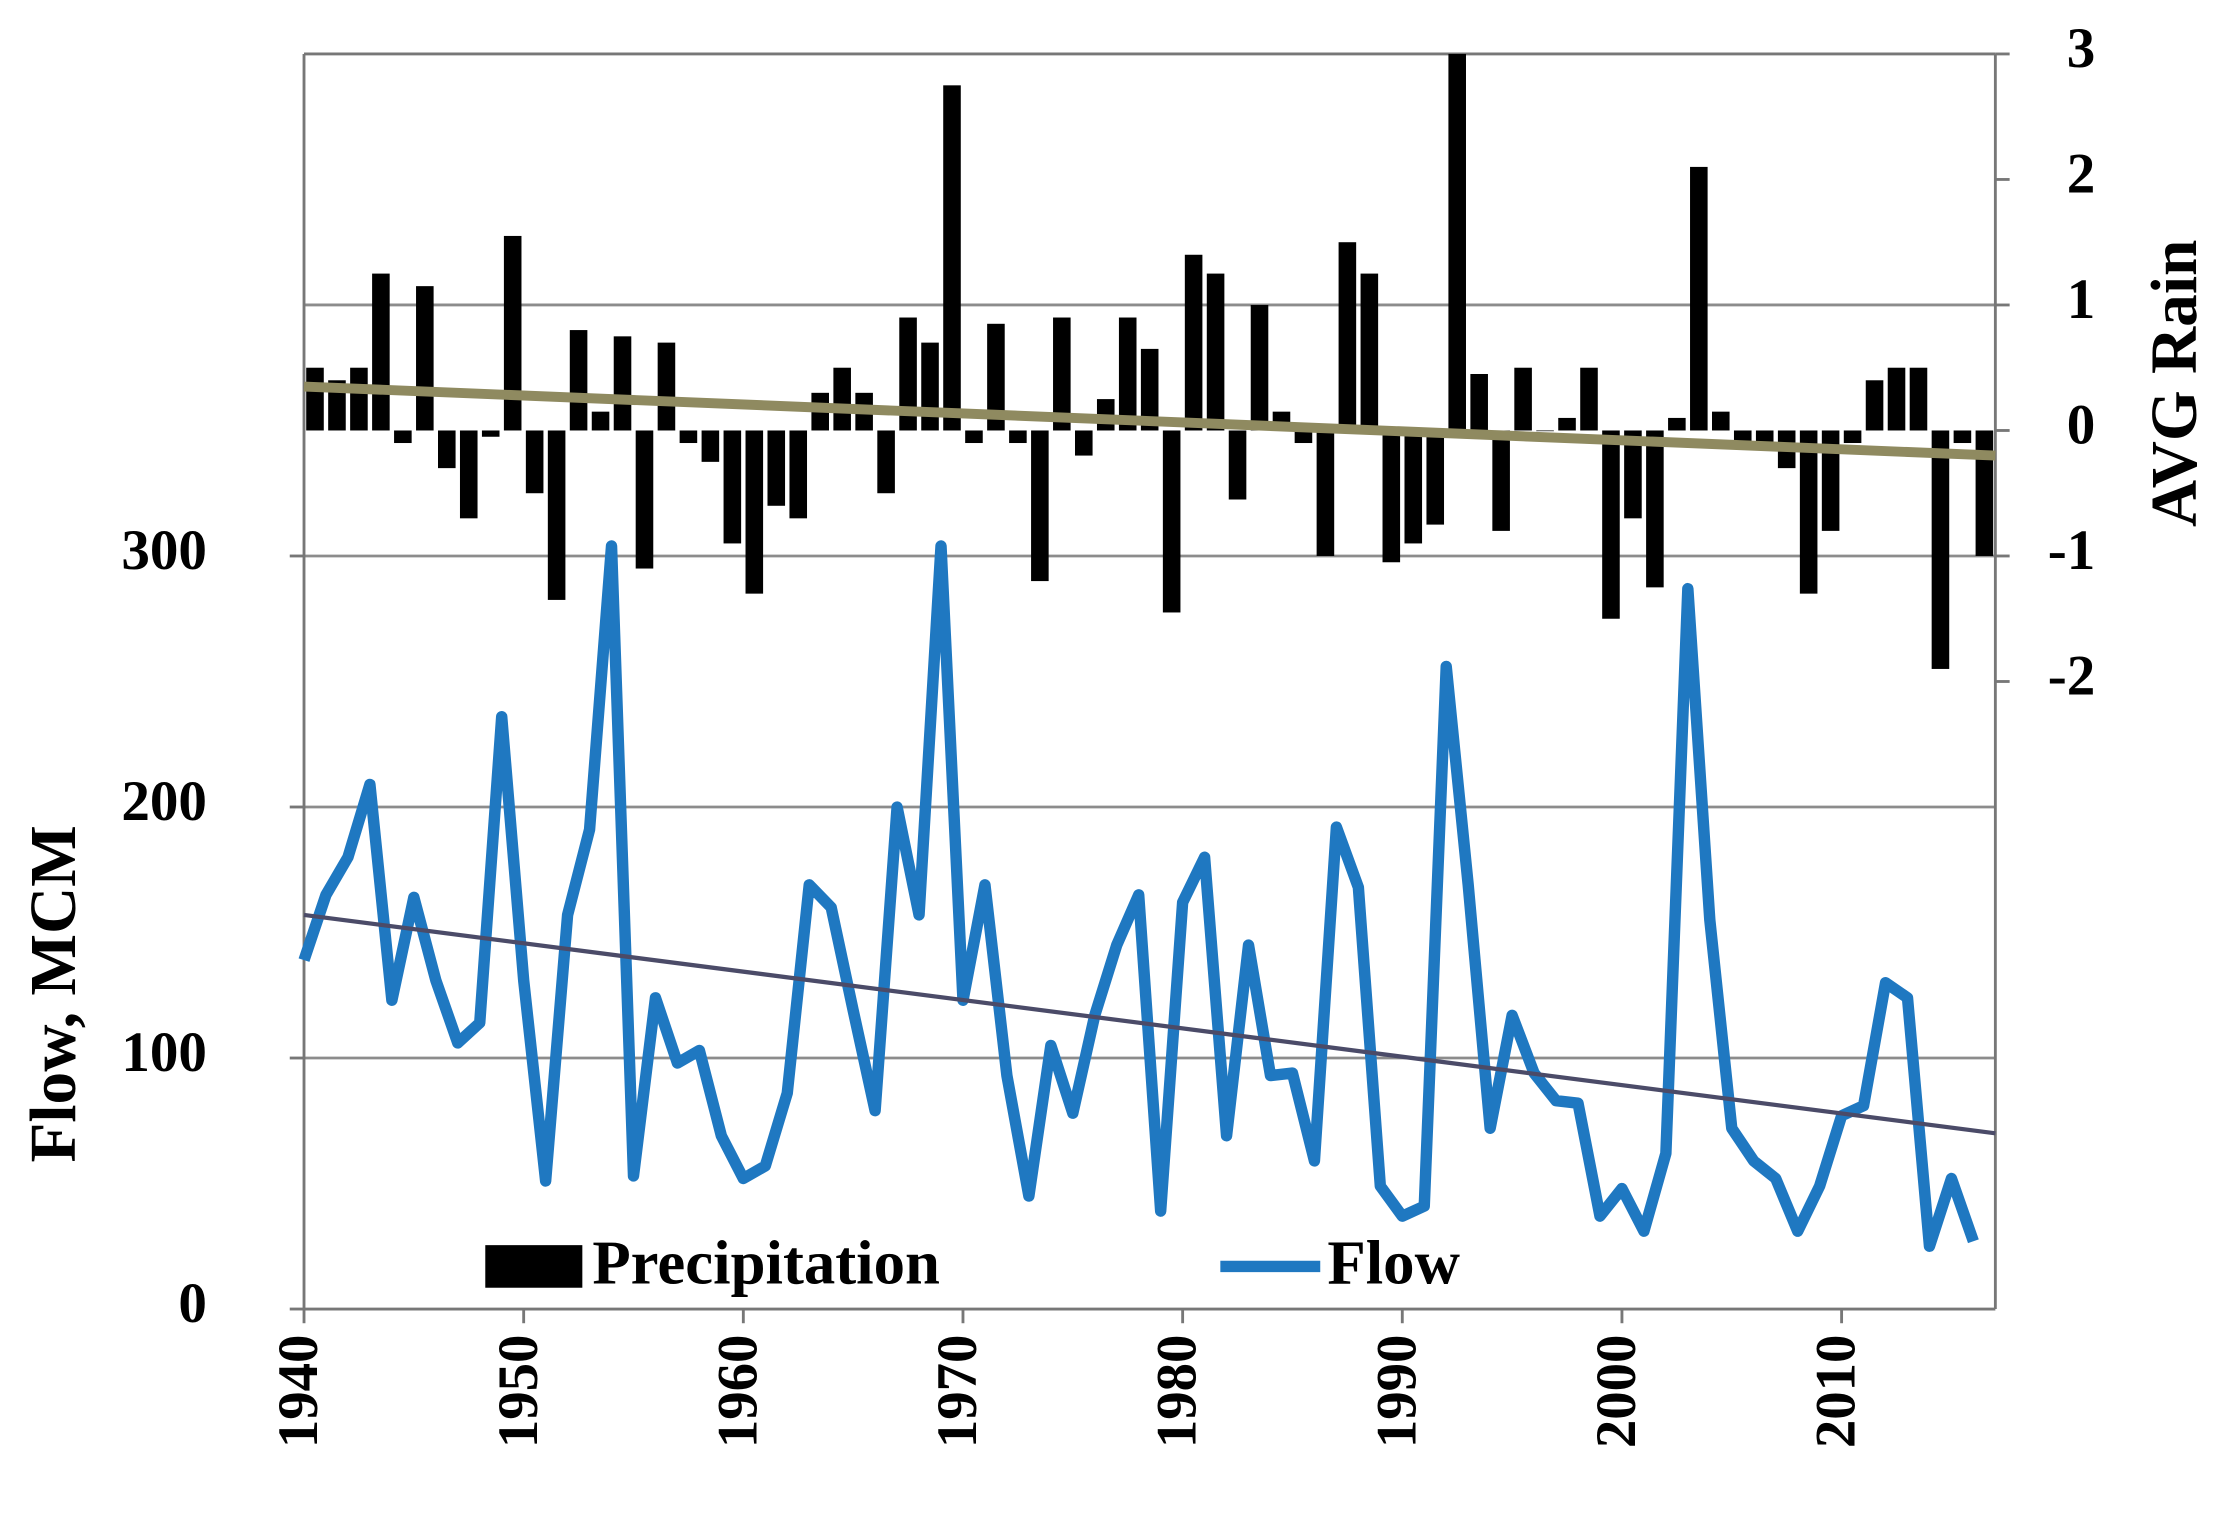 This screenshot has width=2238, height=1522. What do you see at coordinates (1396, 1392) in the screenshot?
I see `x-tick-label: 1990` at bounding box center [1396, 1392].